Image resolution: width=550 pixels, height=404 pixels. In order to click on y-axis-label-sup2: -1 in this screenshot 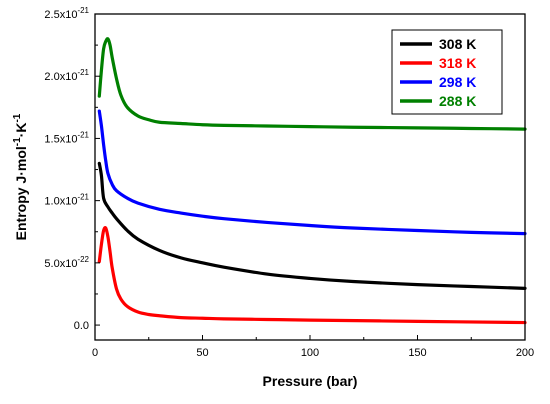, I will do `click(17, 117)`.